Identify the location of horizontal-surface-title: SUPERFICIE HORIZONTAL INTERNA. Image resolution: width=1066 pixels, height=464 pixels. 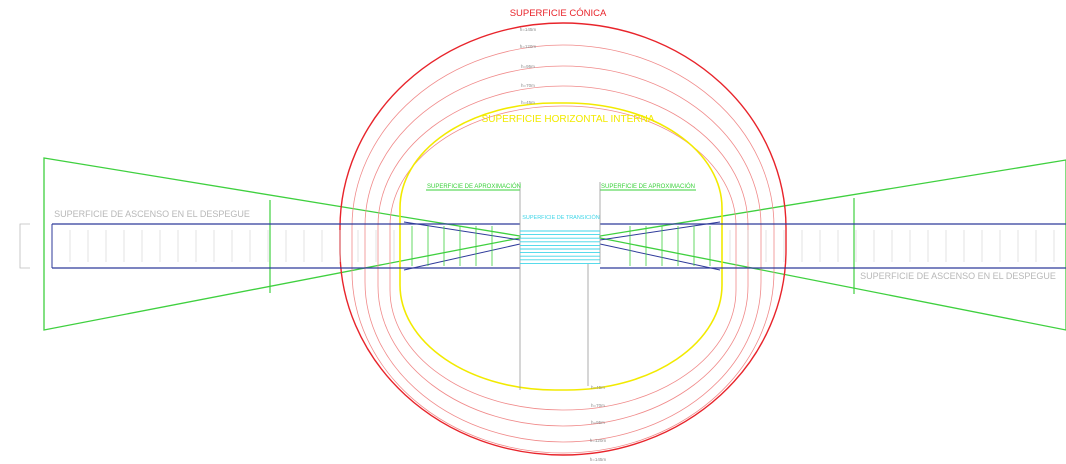
(568, 119).